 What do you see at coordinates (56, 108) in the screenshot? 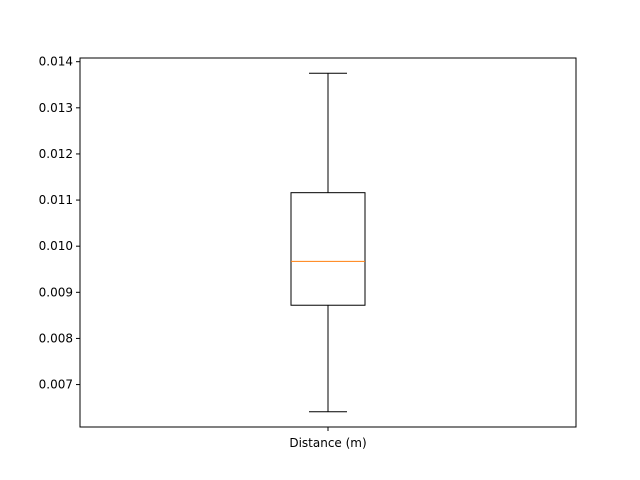
I see `y-tick-label: 0.013` at bounding box center [56, 108].